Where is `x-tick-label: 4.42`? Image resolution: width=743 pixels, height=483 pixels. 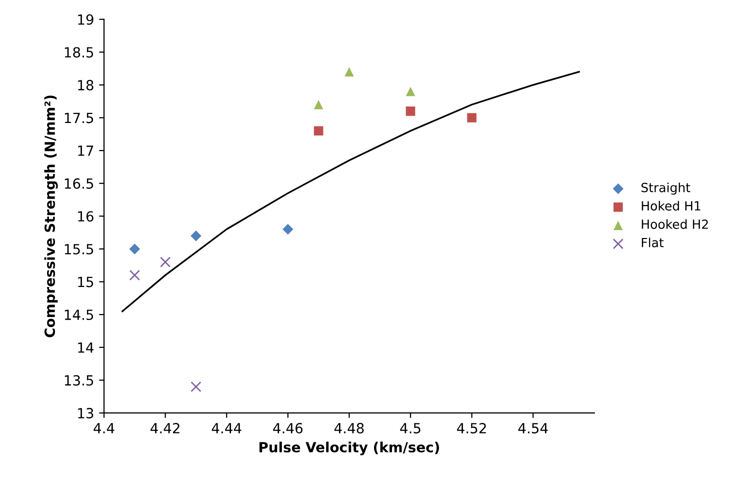 x-tick-label: 4.42 is located at coordinates (165, 428).